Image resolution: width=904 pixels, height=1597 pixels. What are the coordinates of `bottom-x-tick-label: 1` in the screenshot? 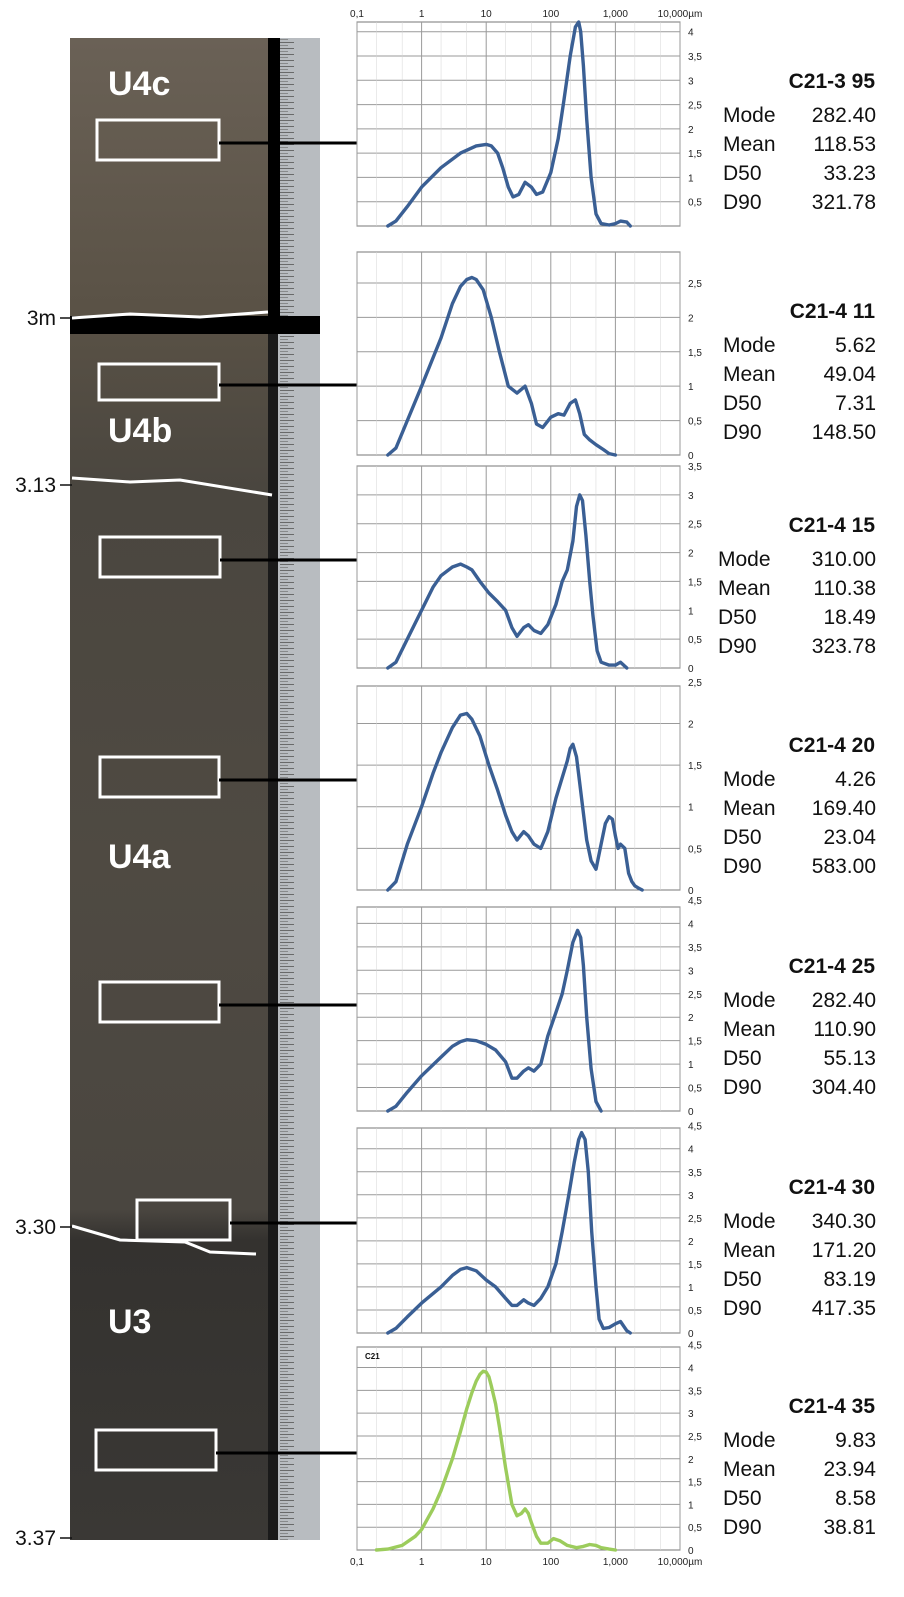 It's located at (422, 1562).